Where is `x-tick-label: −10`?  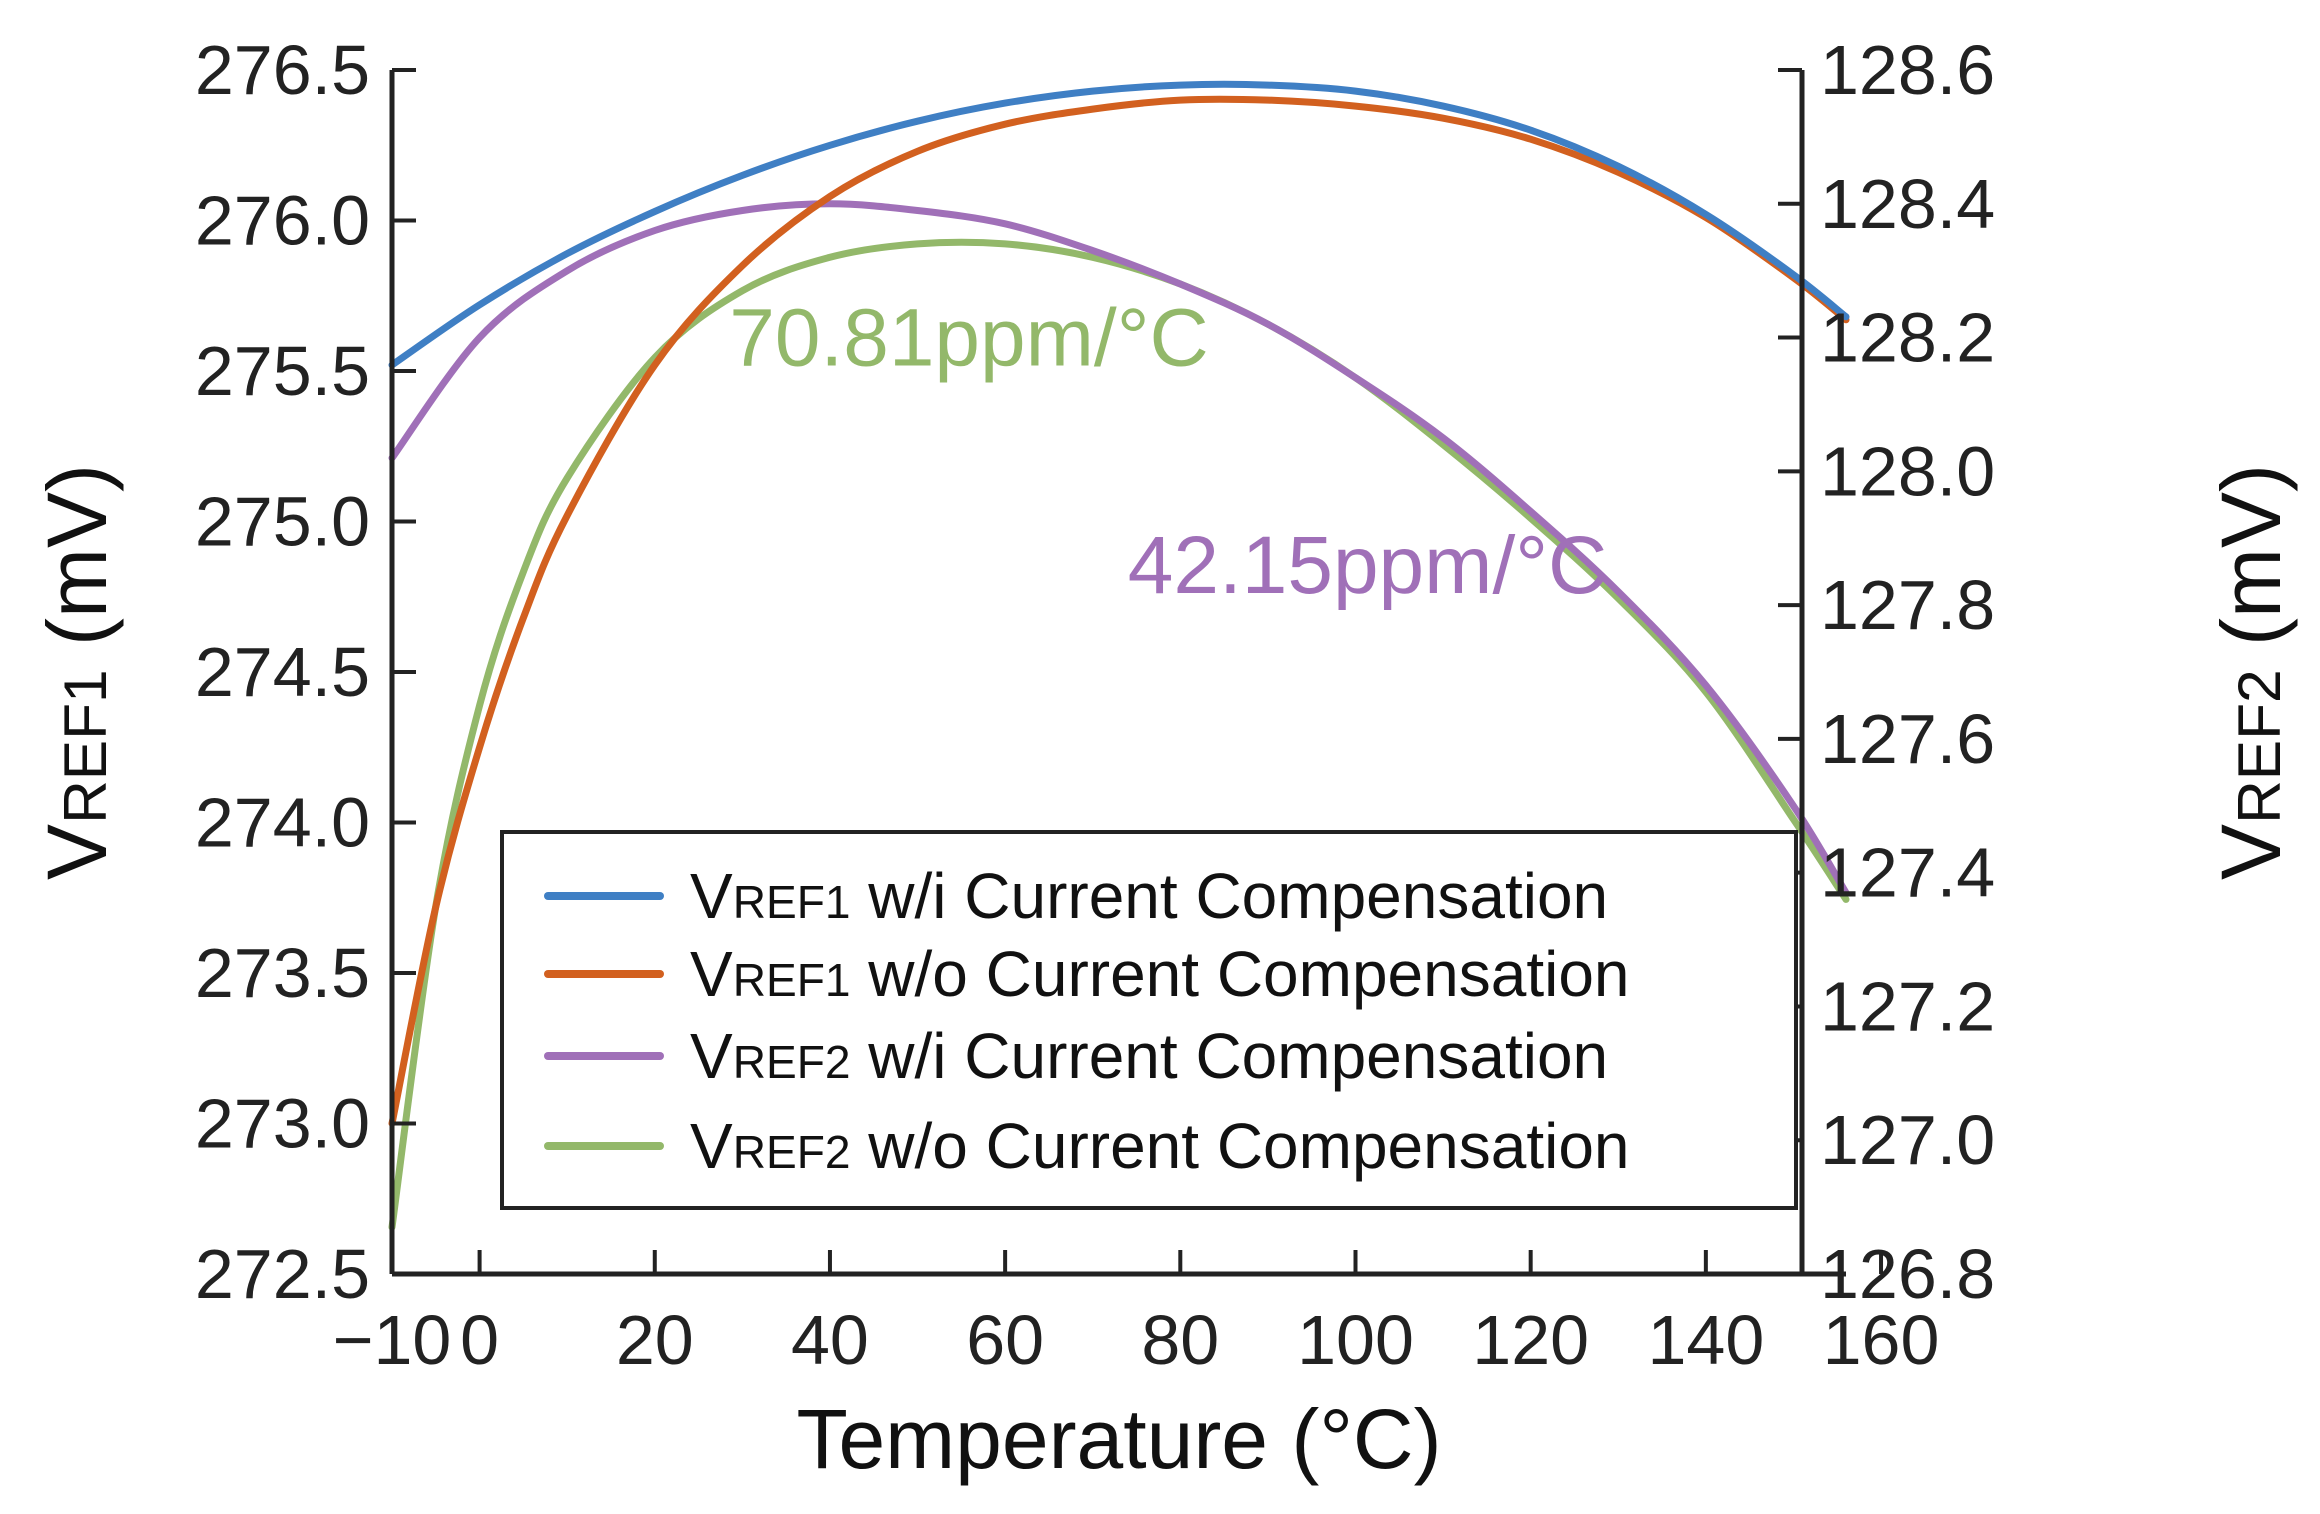 x-tick-label: −10 is located at coordinates (392, 1340).